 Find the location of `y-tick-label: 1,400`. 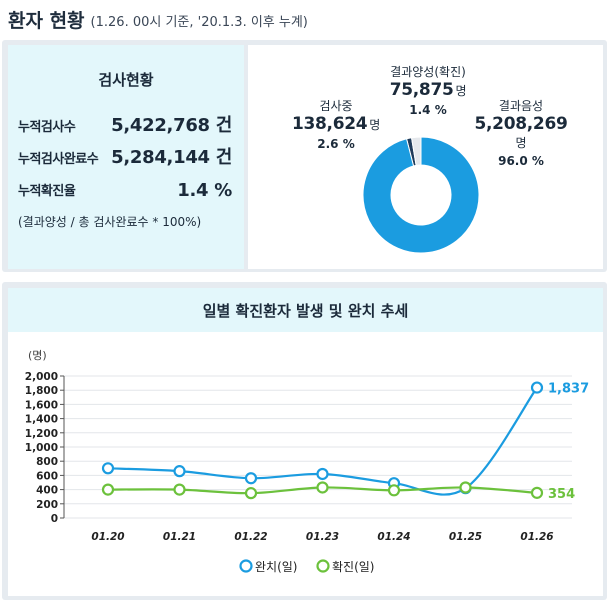

y-tick-label: 1,400 is located at coordinates (41, 420).